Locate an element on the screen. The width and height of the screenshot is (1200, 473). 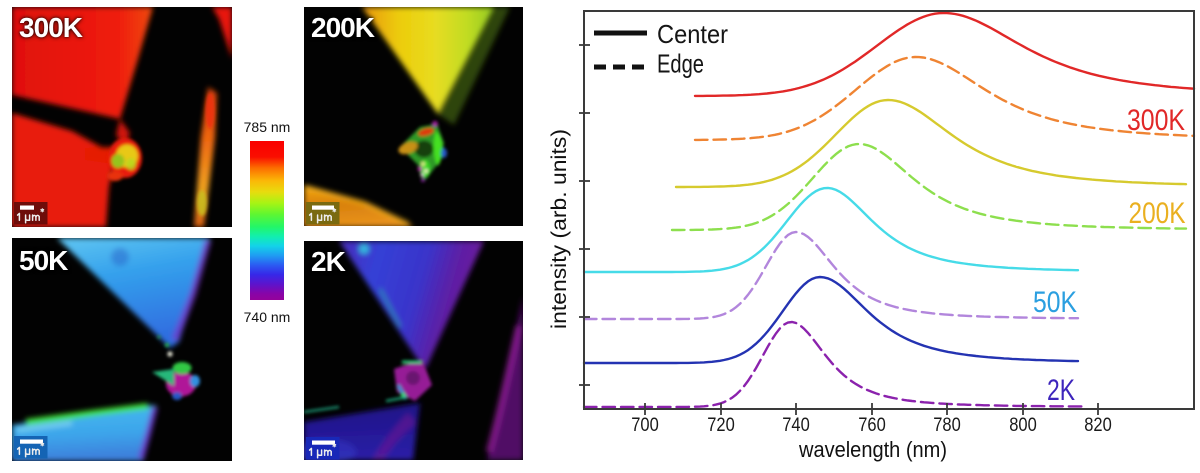
svg-text: 800 is located at coordinates (1023, 425).